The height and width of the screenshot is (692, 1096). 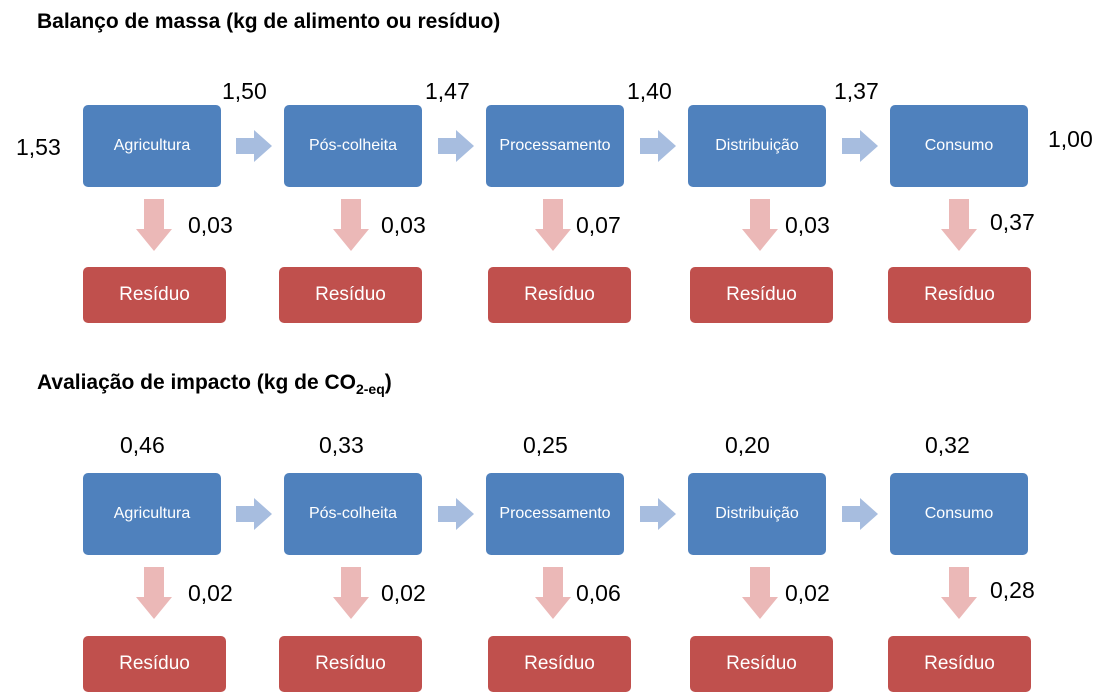 I want to click on impact-stage-value: 0,32, so click(x=947, y=445).